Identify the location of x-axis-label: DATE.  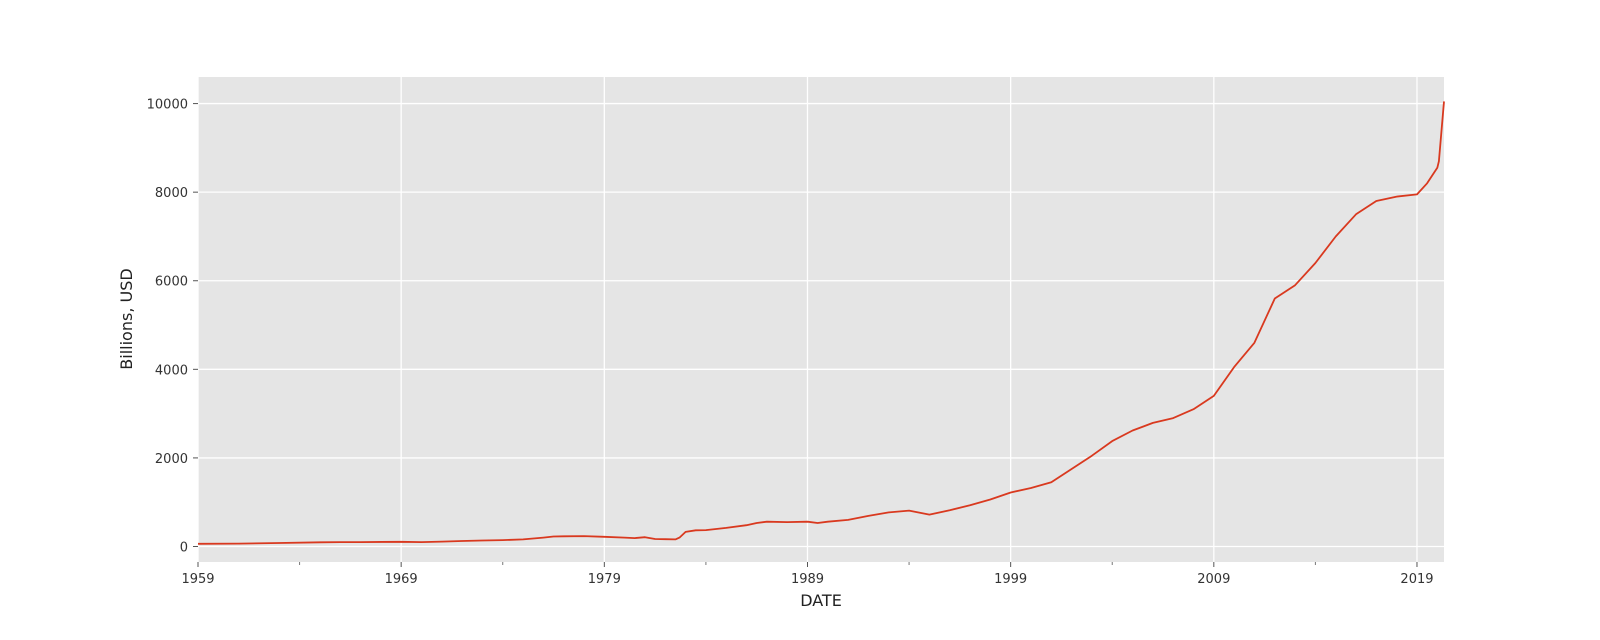
(821, 600).